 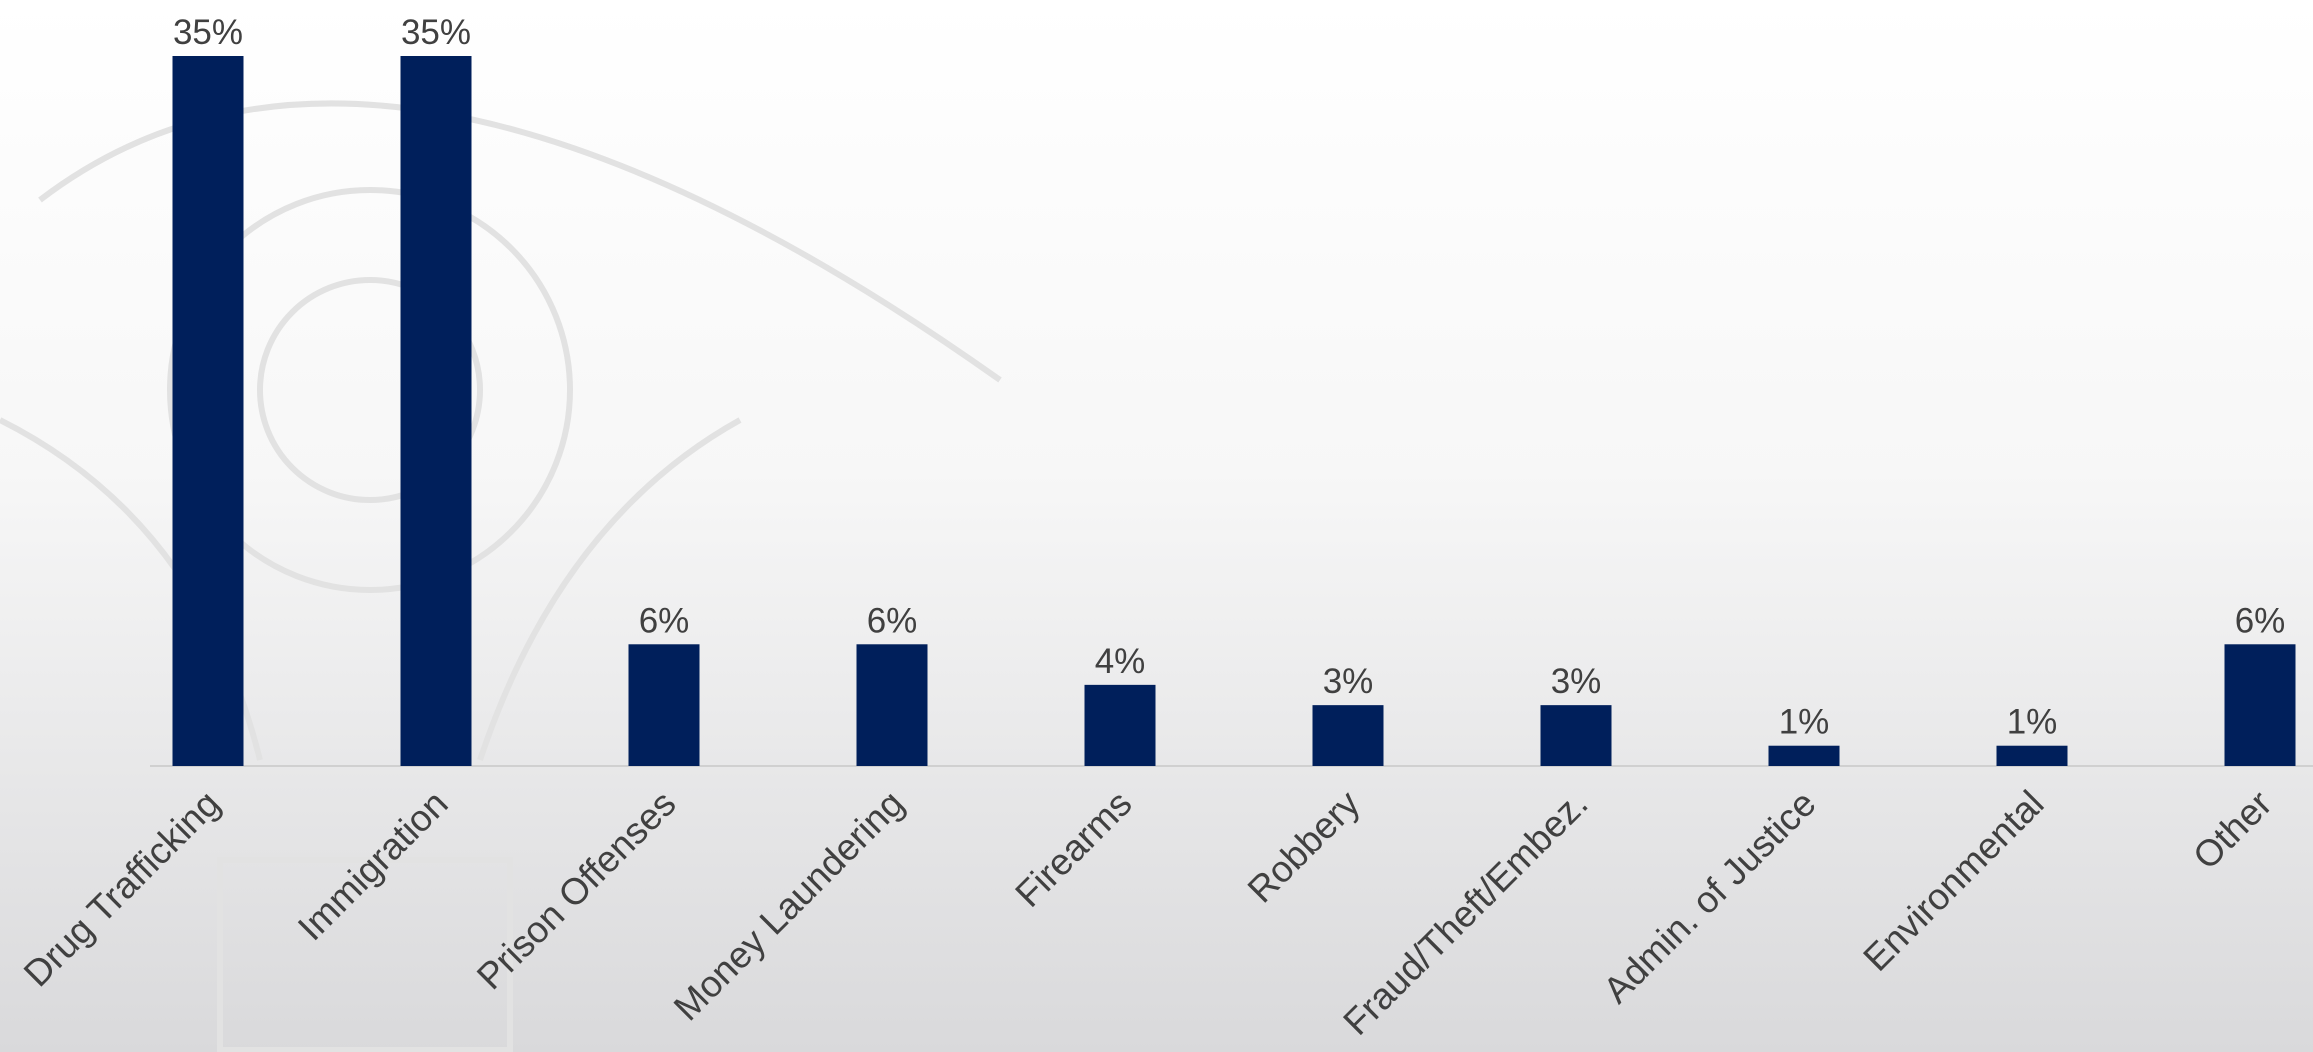 I want to click on value-label: 4%, so click(x=1120, y=661).